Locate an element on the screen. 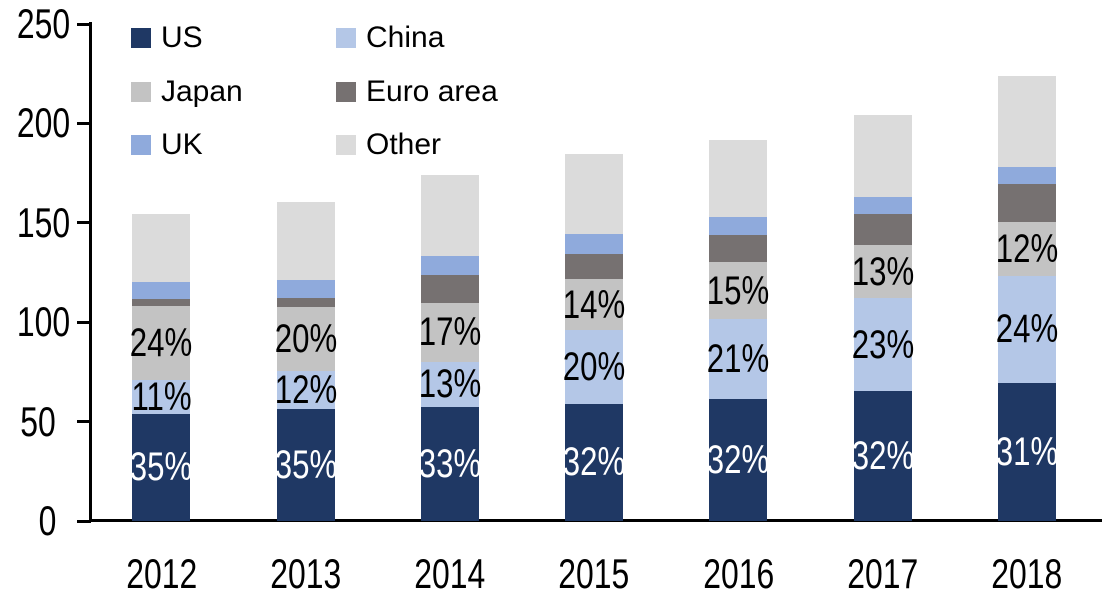 Image resolution: width=1102 pixels, height=598 pixels. x-axis-label-2014: 2014 is located at coordinates (450, 574).